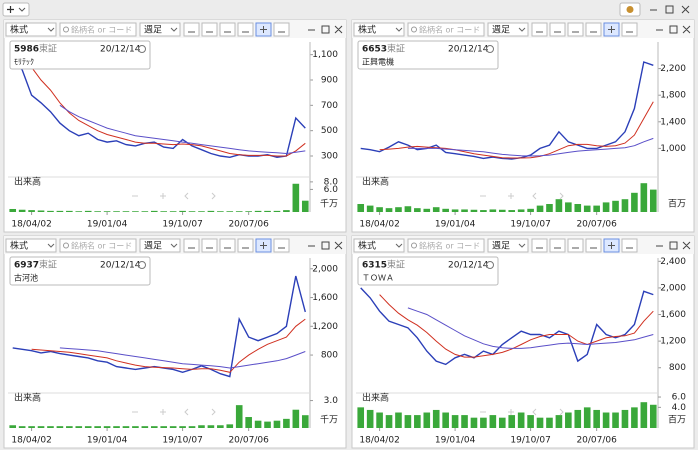  What do you see at coordinates (329, 356) in the screenshot?
I see `y-tick-label: 800` at bounding box center [329, 356].